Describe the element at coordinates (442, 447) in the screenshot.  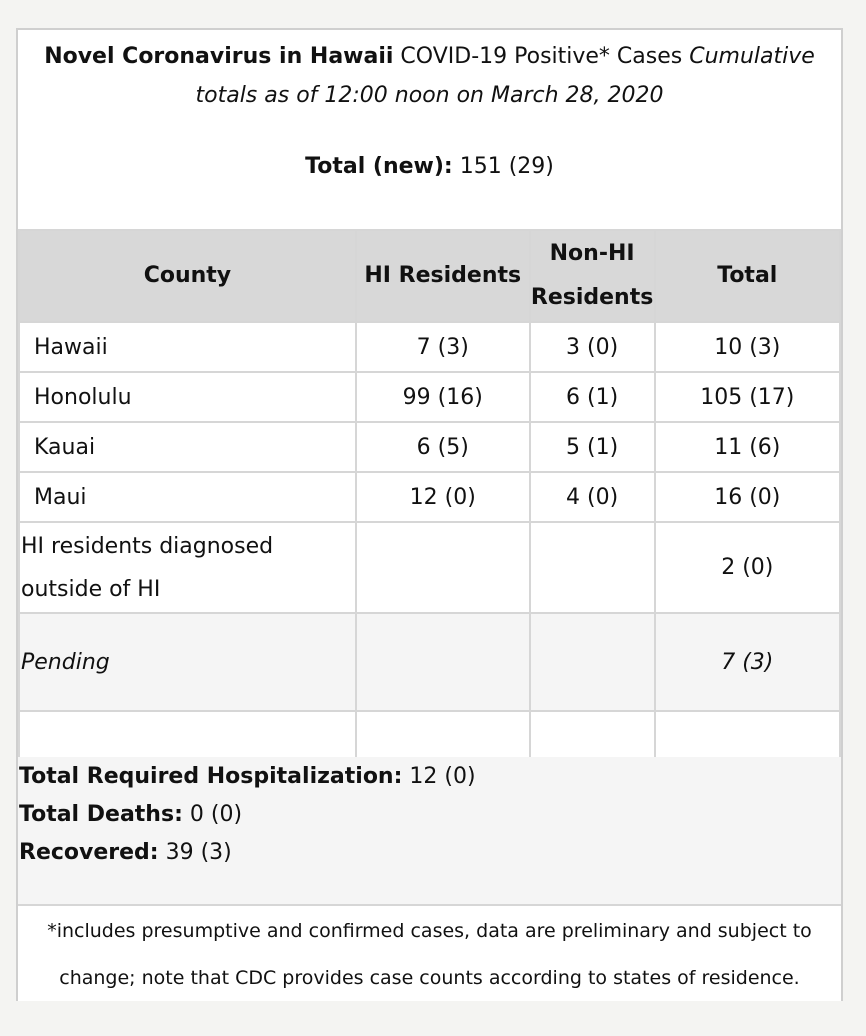
I see `hi-residents-cell: 6 (5)` at that location.